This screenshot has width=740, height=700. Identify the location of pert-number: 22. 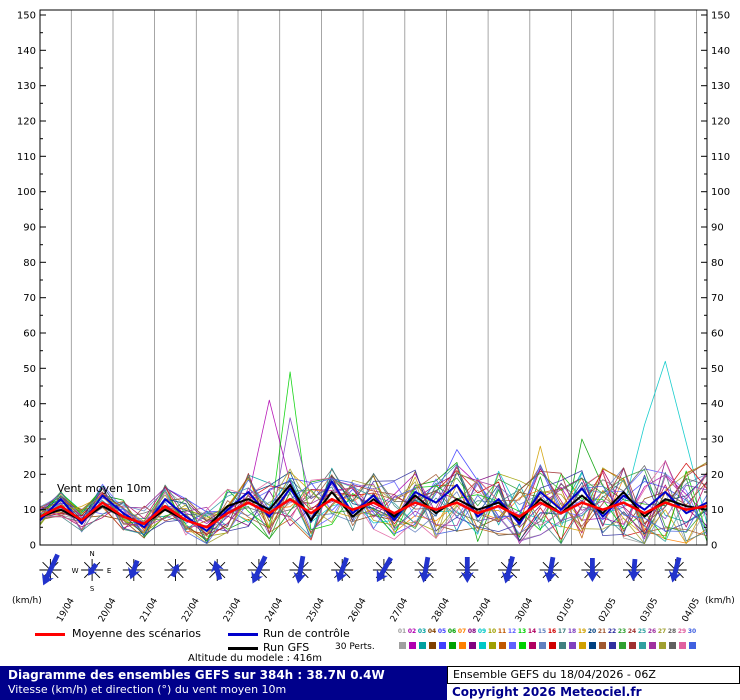
(612, 631).